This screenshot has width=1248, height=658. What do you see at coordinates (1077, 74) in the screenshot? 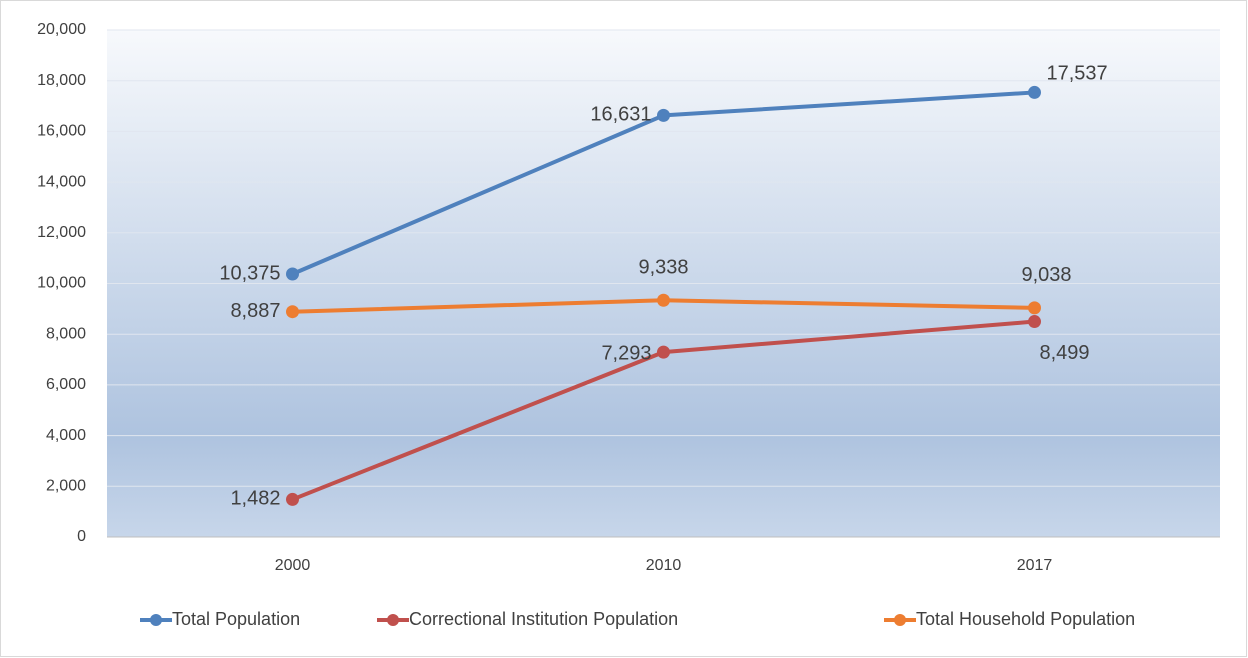
I see `data-label: 17,537` at bounding box center [1077, 74].